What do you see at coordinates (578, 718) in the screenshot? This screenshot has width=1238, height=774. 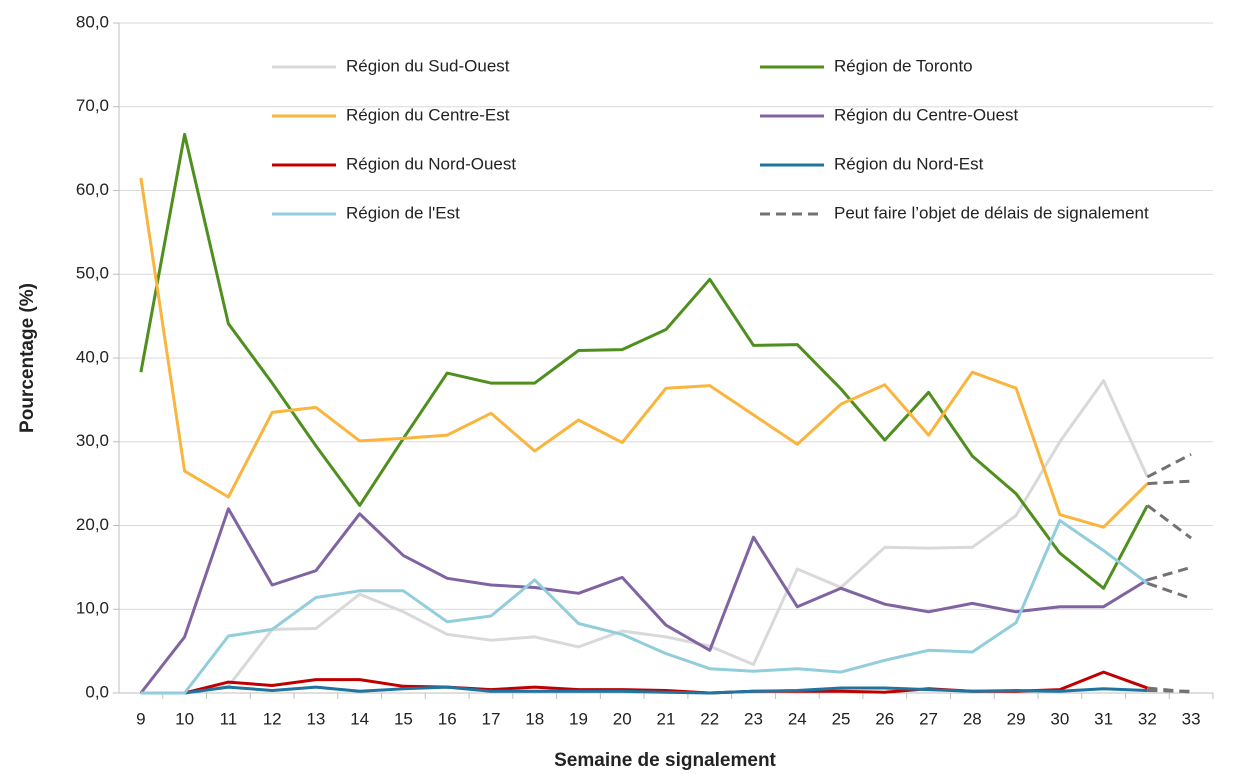 I see `x-tick-label: 19` at bounding box center [578, 718].